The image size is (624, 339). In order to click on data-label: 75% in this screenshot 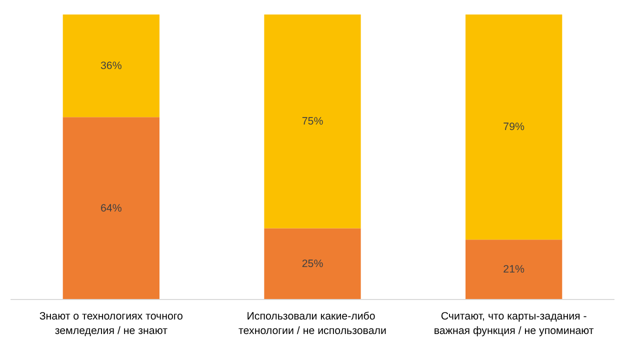, I will do `click(313, 121)`.